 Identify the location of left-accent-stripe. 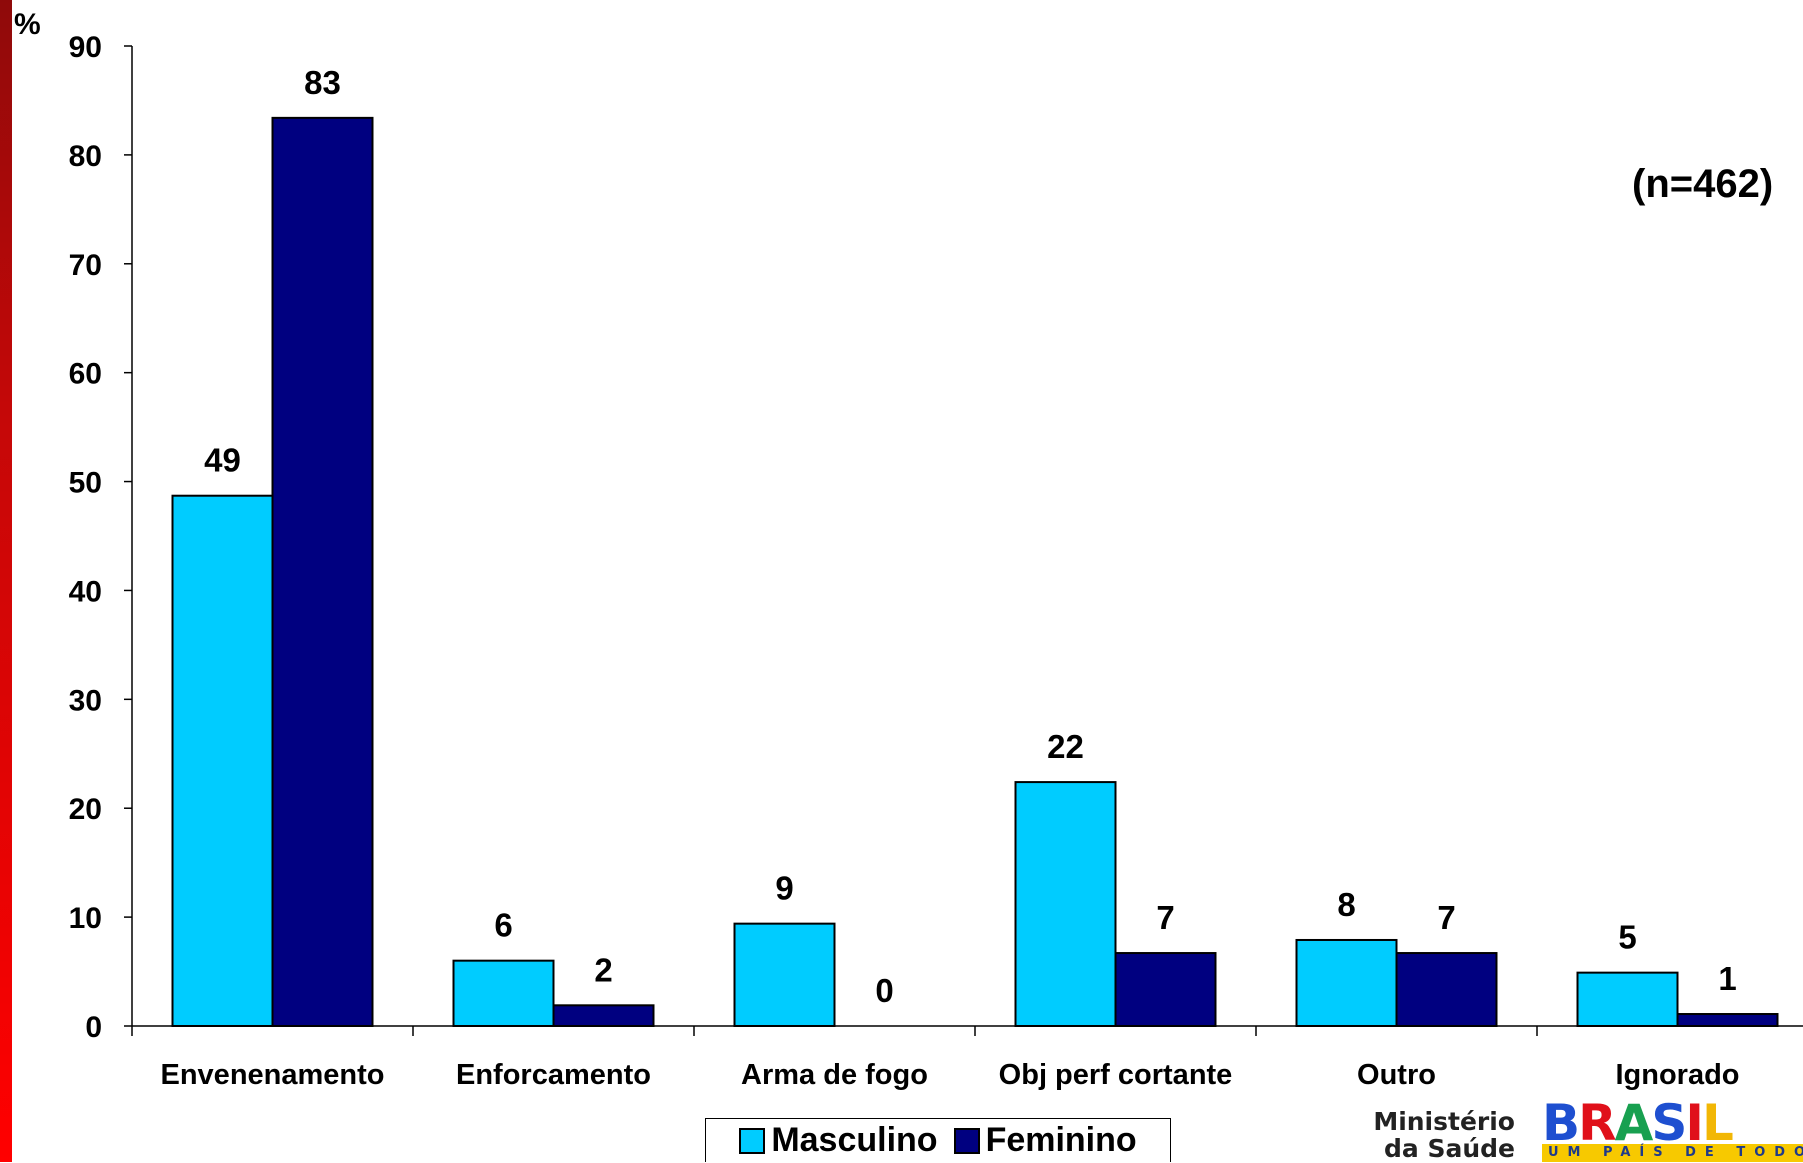
(6, 581).